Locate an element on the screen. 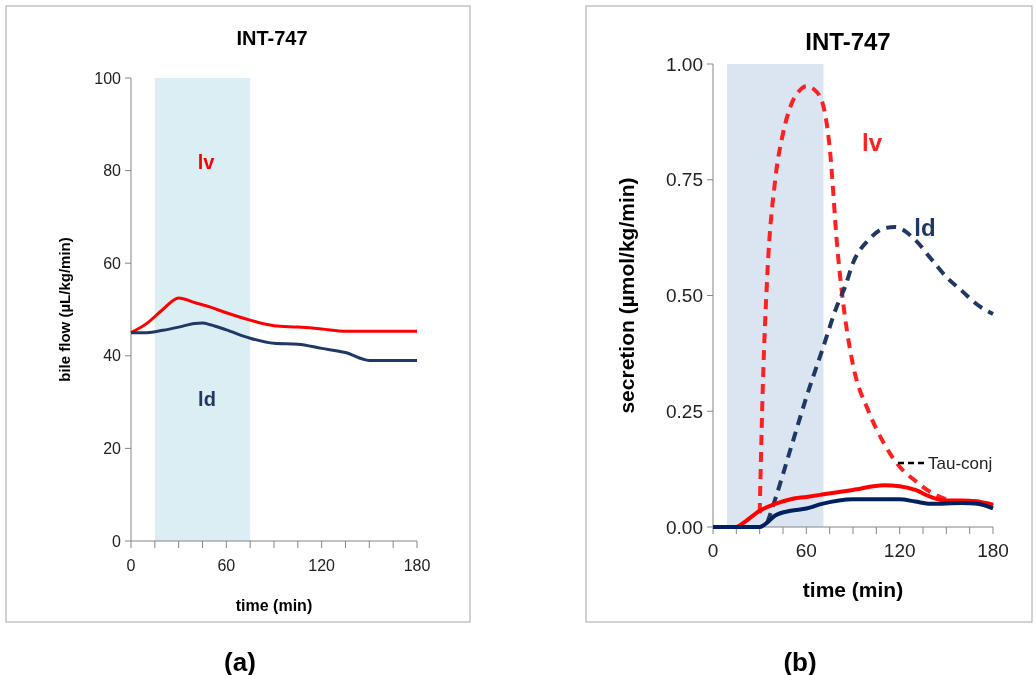 The width and height of the screenshot is (1036, 675). y-tick-label: 60 is located at coordinates (112, 263).